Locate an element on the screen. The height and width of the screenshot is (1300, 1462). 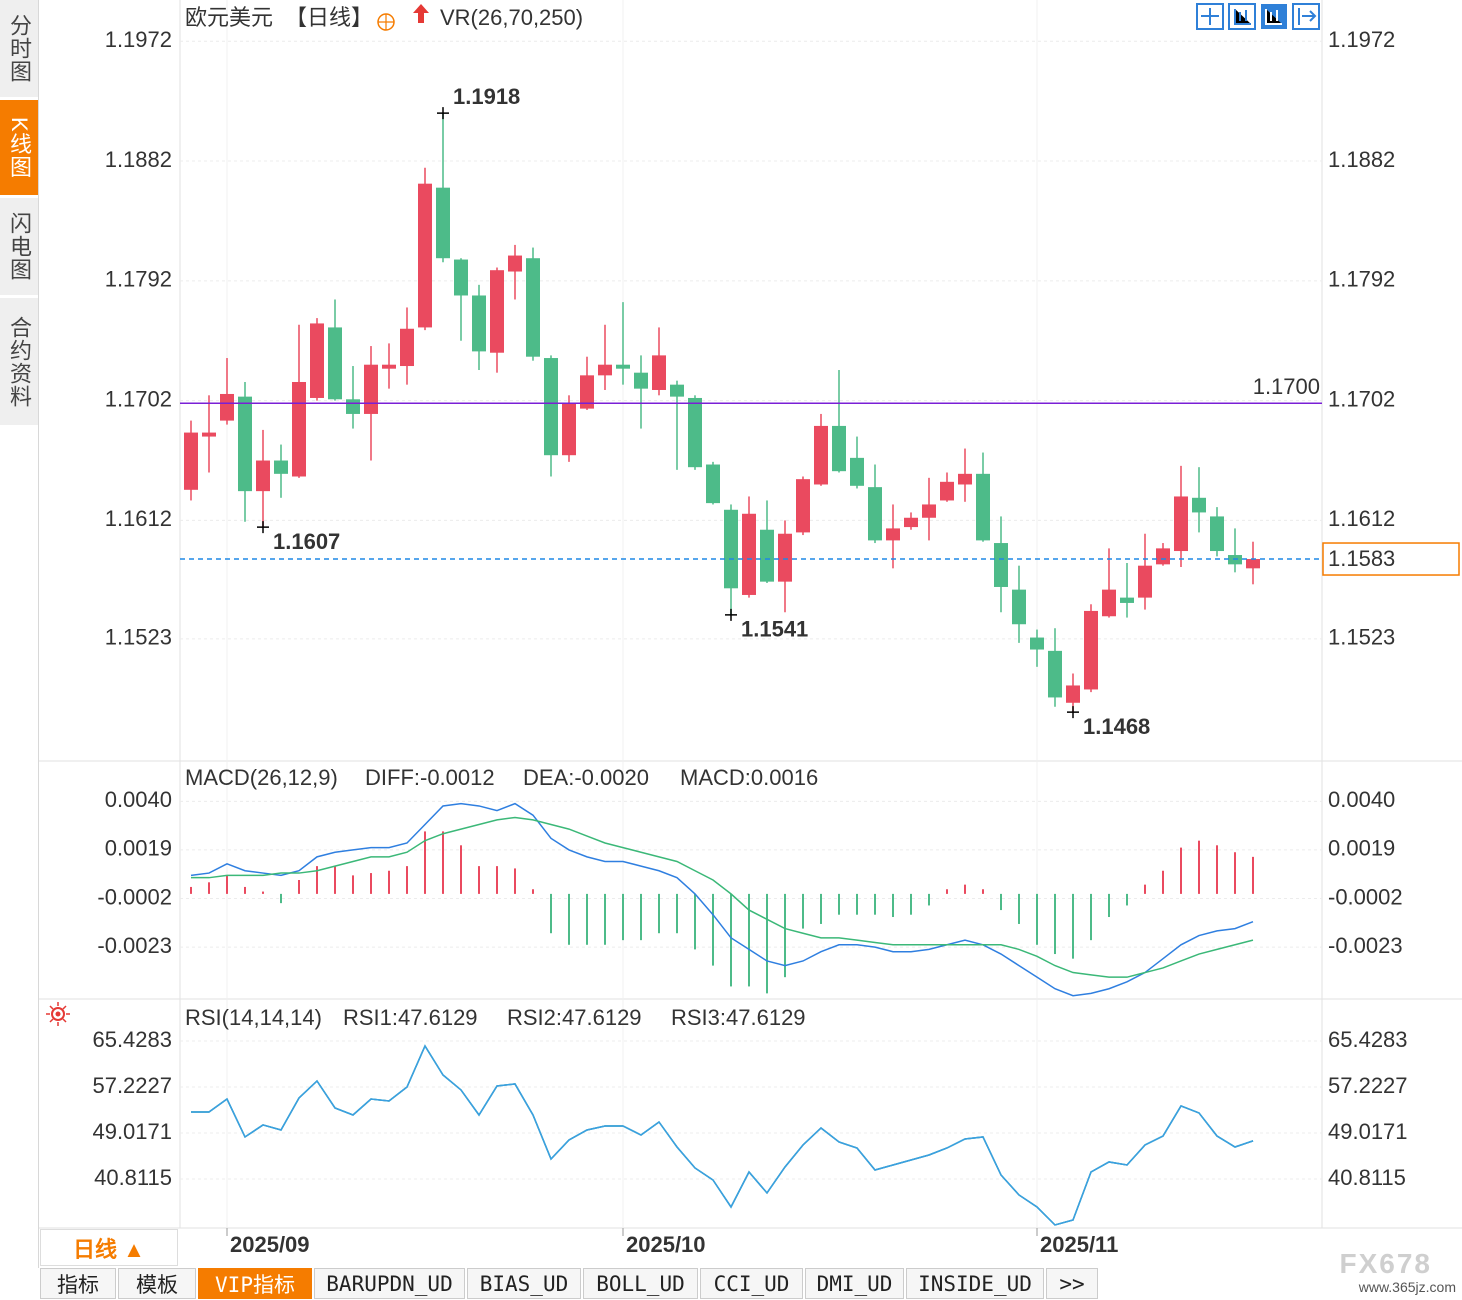
y2-tick-label: 1.1523 is located at coordinates (1361, 637).